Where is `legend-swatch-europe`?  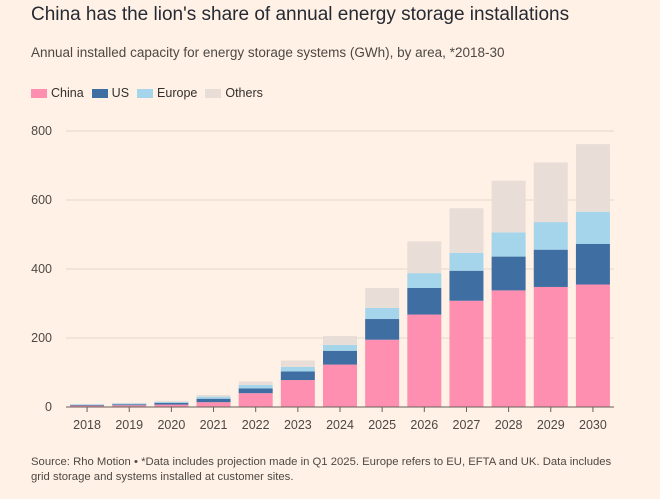 legend-swatch-europe is located at coordinates (145, 93).